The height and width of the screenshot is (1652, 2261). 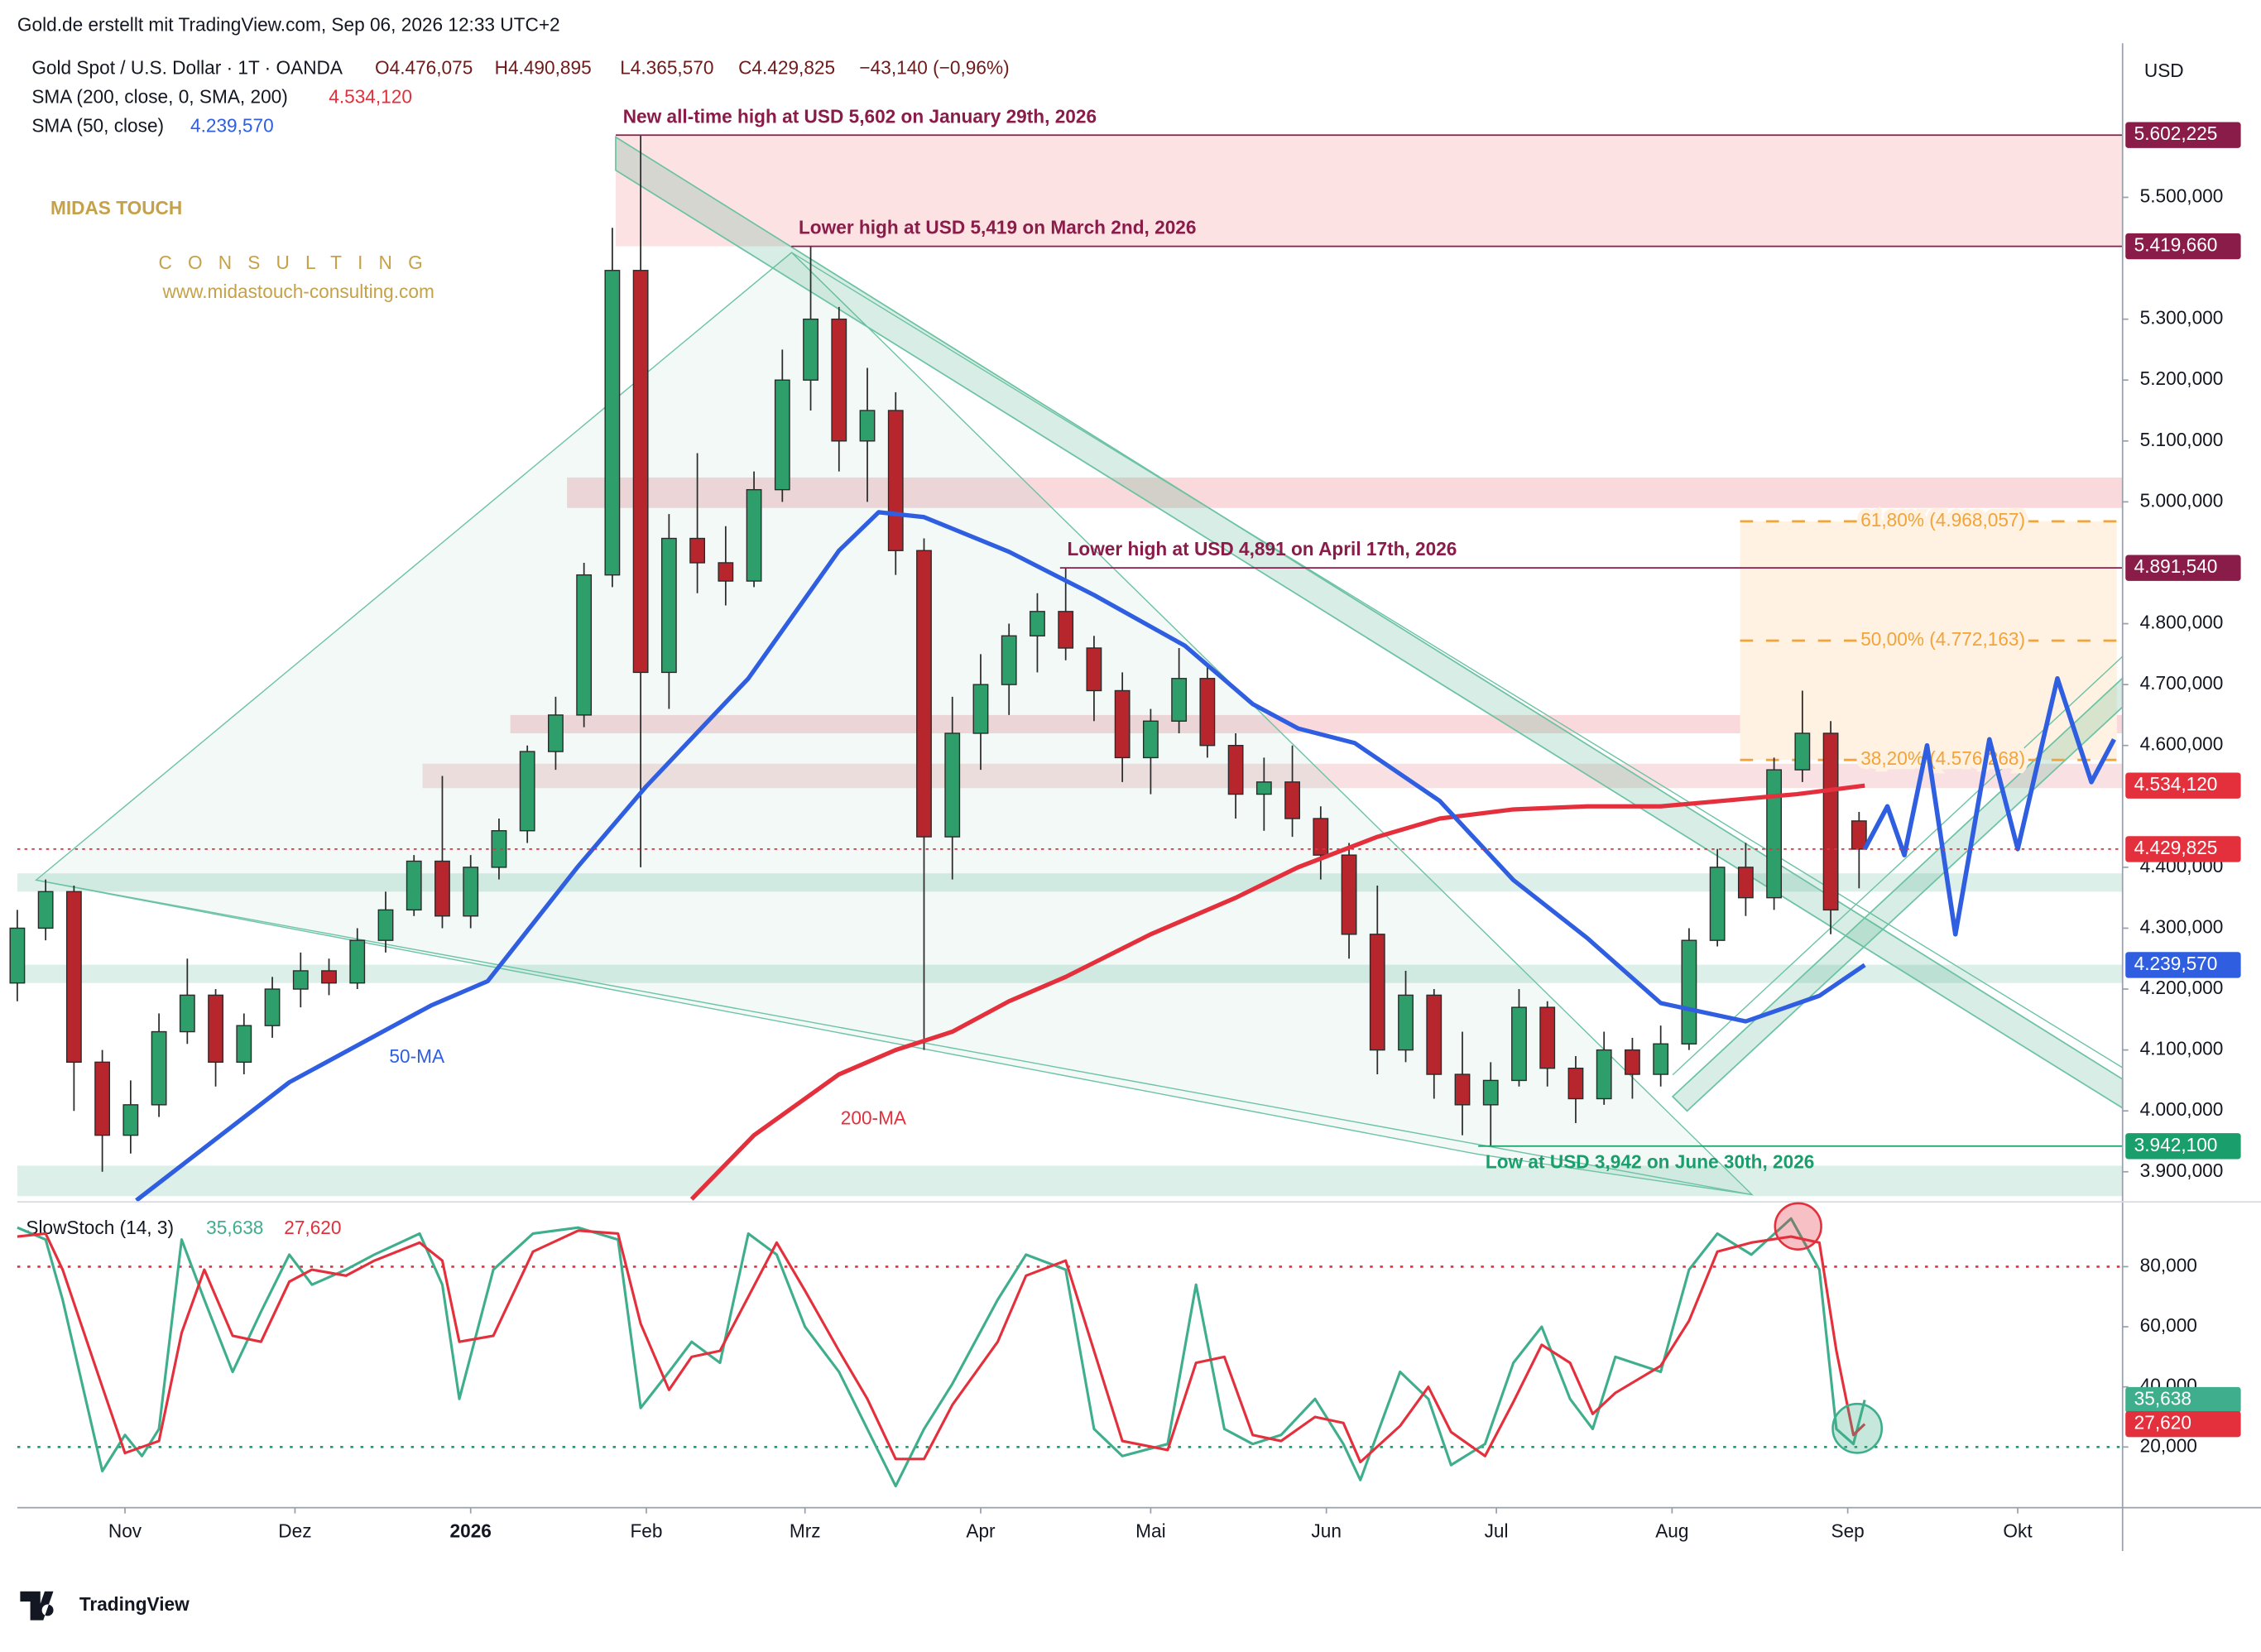 What do you see at coordinates (424, 68) in the screenshot?
I see `ohlc-value: O4.476,075` at bounding box center [424, 68].